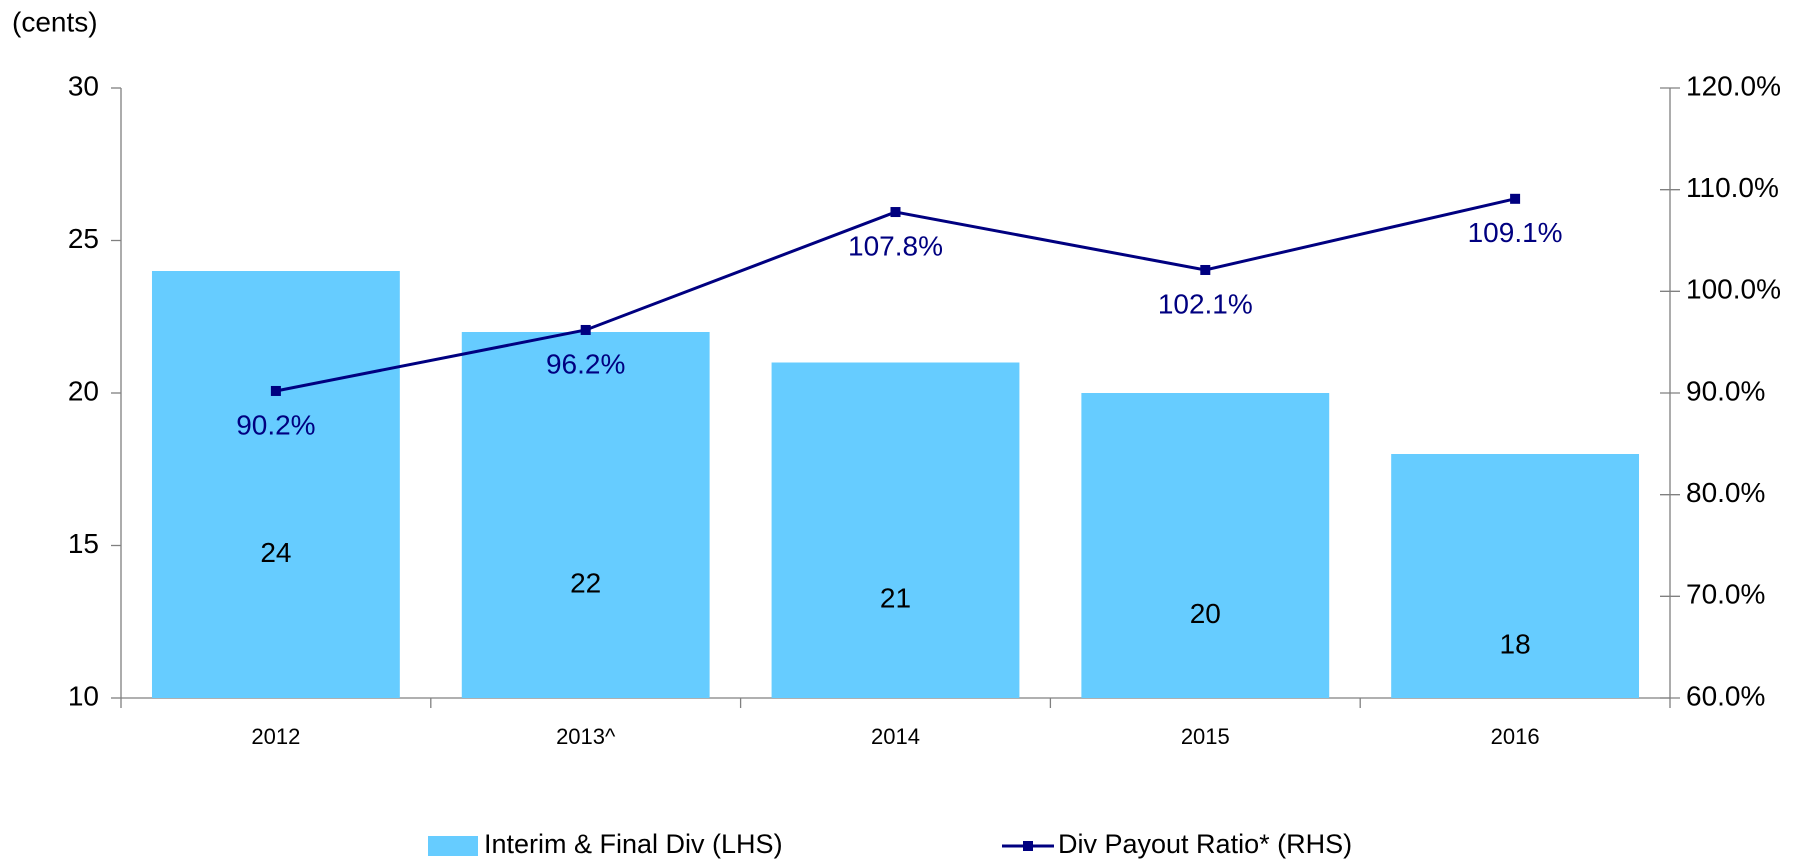  I want to click on y-tick-label: 20, so click(83, 390).